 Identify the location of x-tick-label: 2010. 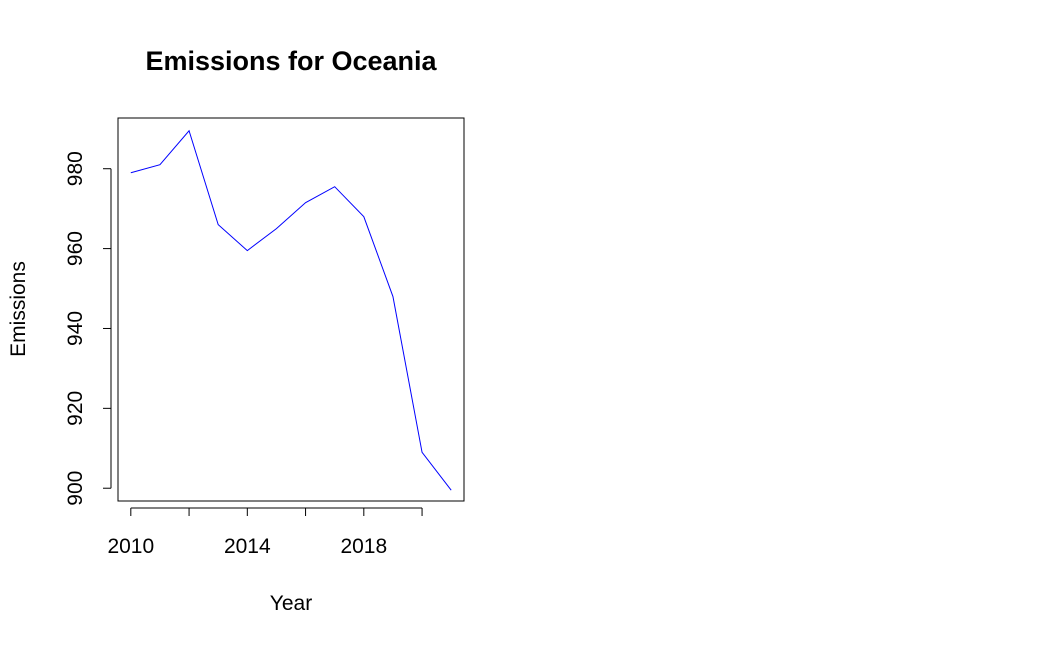
(130, 546).